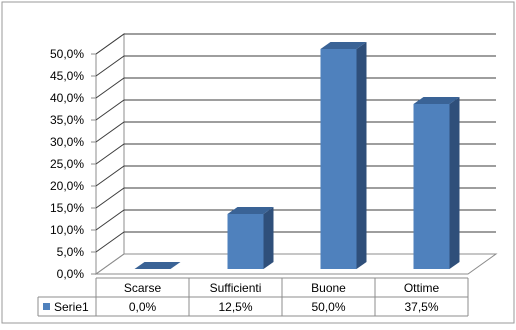 The image size is (516, 330). What do you see at coordinates (67, 164) in the screenshot?
I see `y-tick-label: 25,0%` at bounding box center [67, 164].